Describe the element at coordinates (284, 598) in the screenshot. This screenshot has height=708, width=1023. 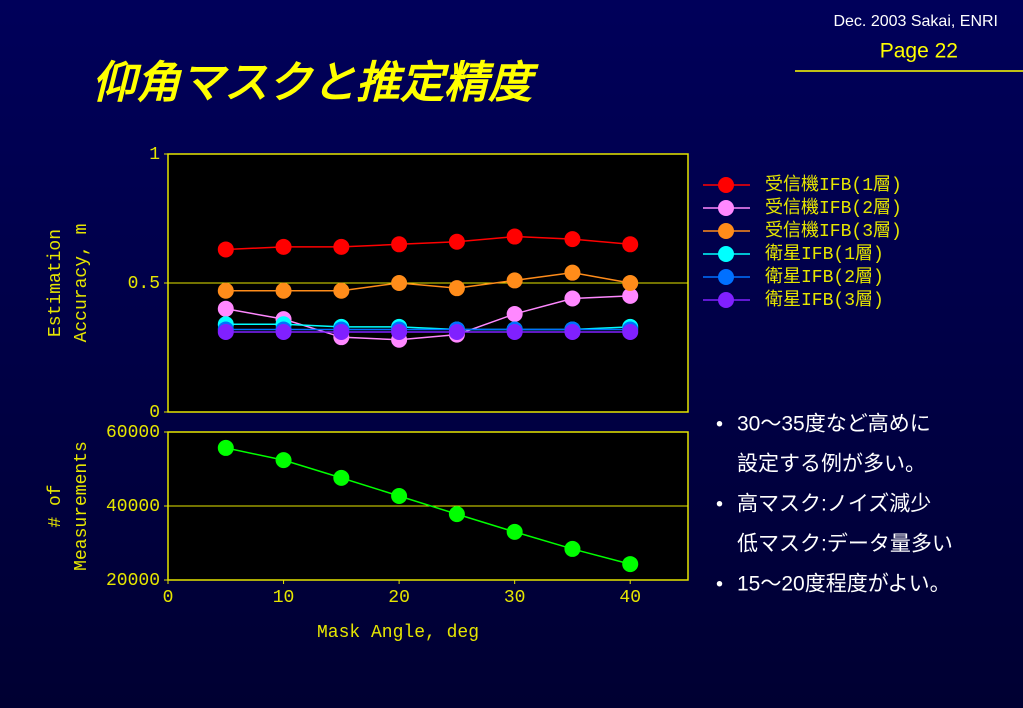
I see `x-tick-label: 10` at that location.